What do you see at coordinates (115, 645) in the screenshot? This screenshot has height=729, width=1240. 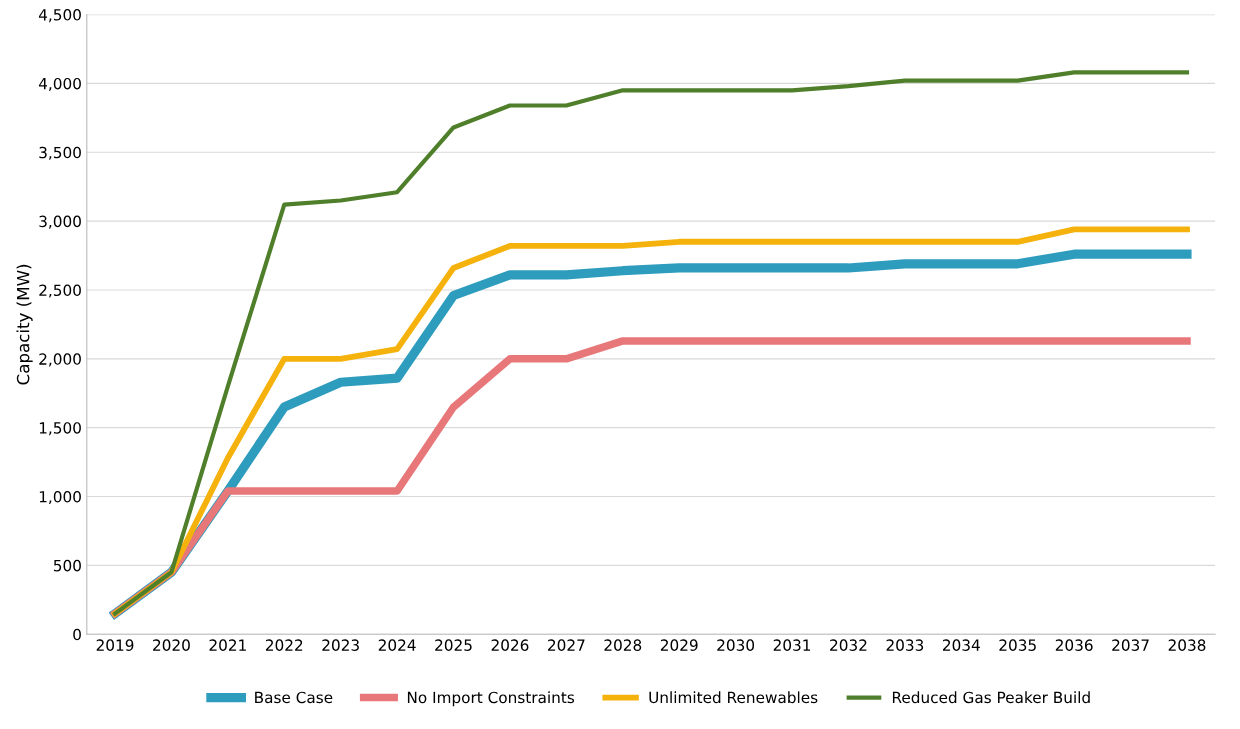 I see `x-tick-label: 2019` at bounding box center [115, 645].